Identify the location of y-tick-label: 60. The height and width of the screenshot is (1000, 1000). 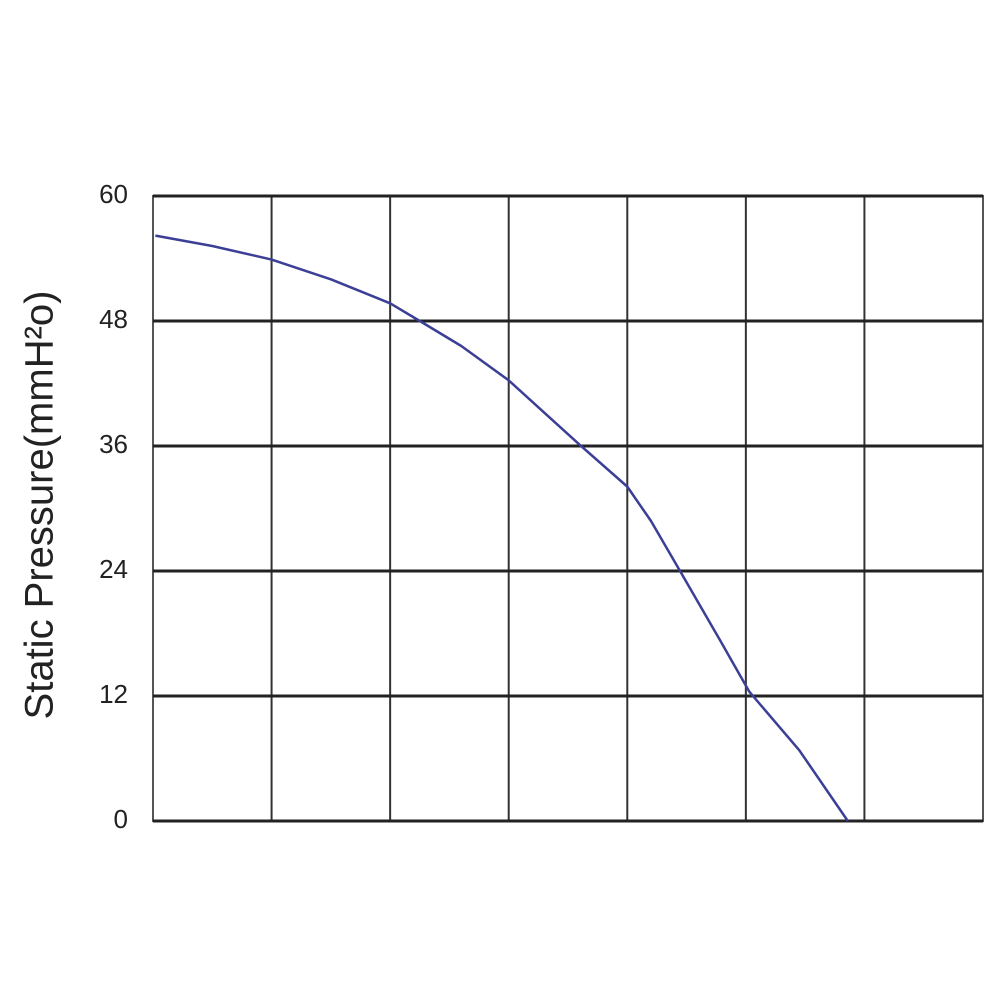
(113, 194).